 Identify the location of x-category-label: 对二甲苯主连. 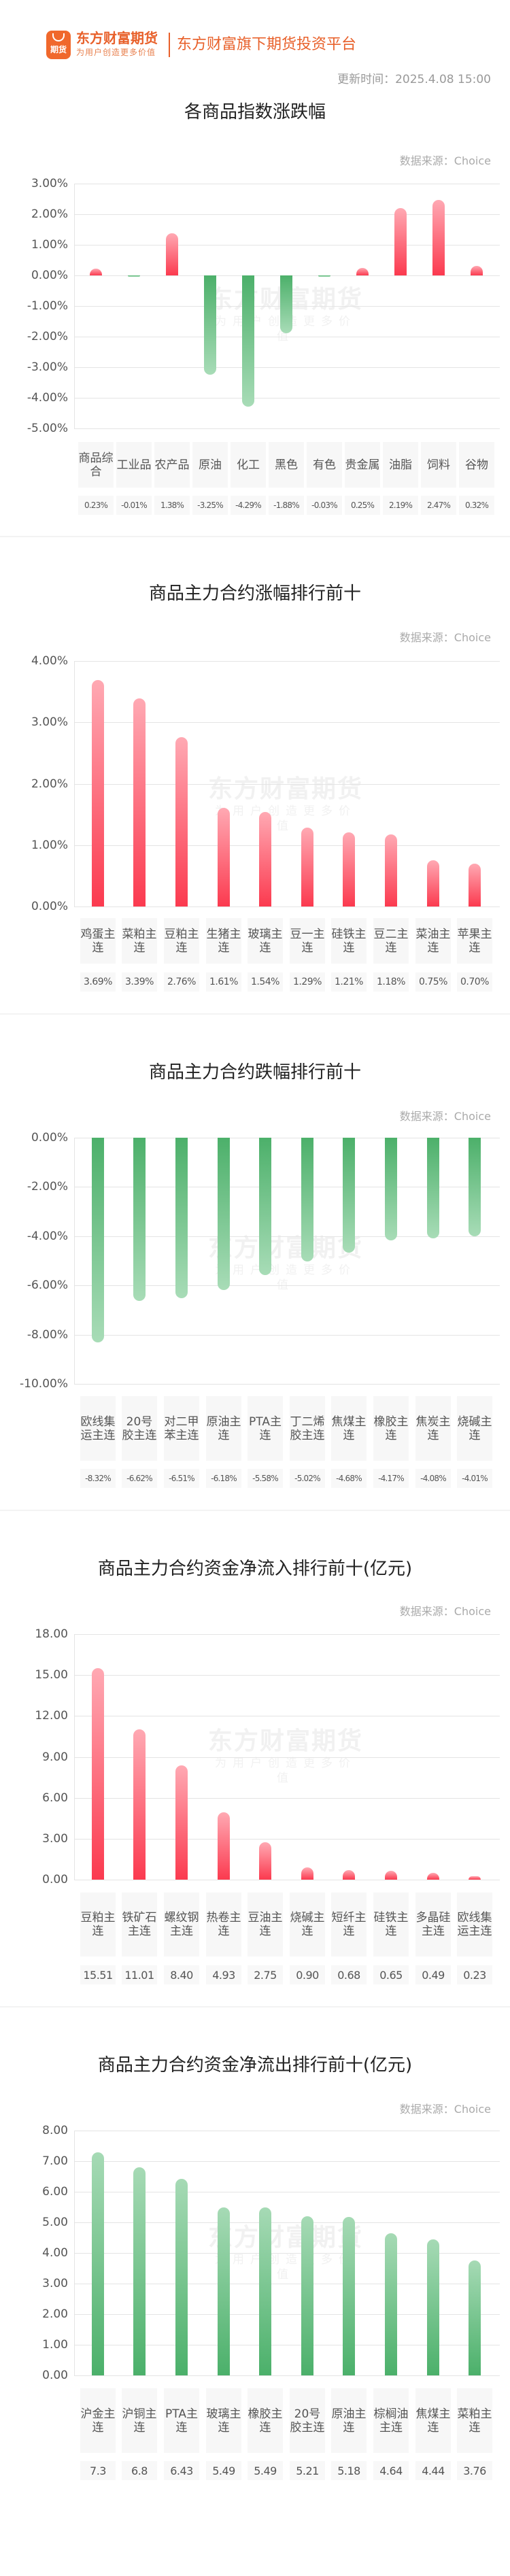
(182, 1428).